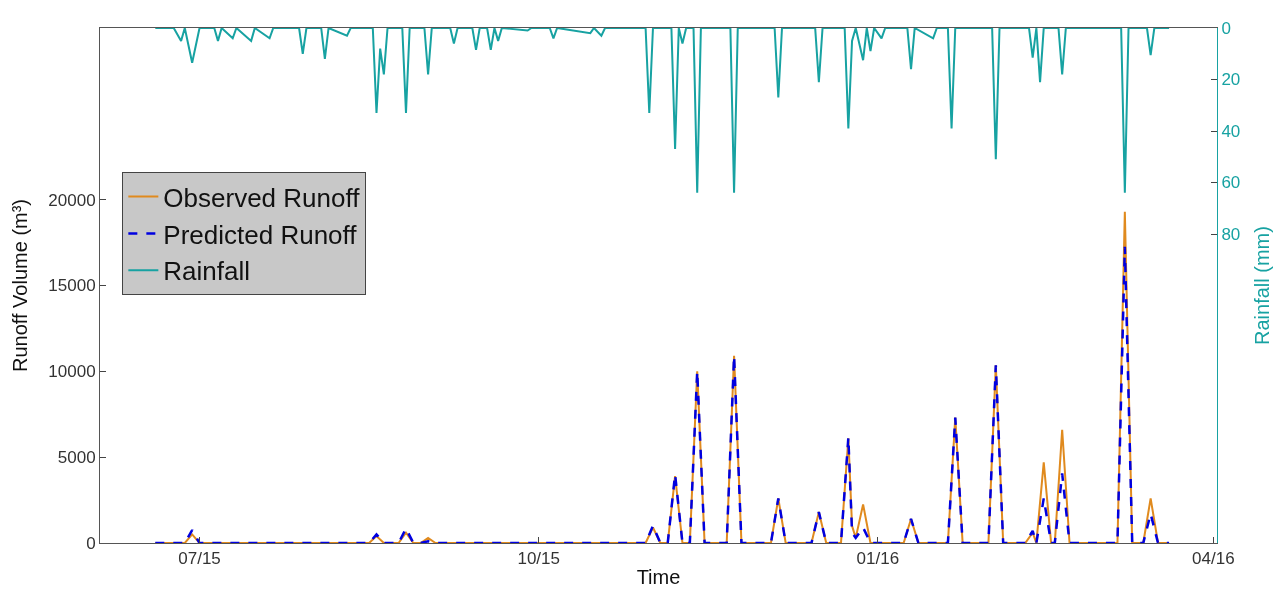 The image size is (1287, 607). What do you see at coordinates (199, 559) in the screenshot?
I see `x-tick-label: 07/15` at bounding box center [199, 559].